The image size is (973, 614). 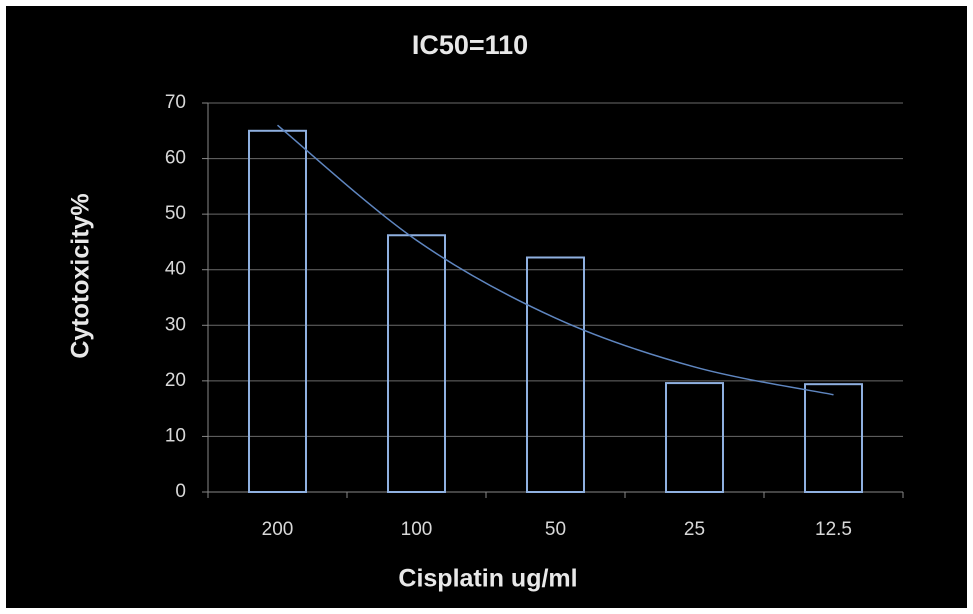 I want to click on y-axis-label: Cytotoxicity%, so click(x=81, y=275).